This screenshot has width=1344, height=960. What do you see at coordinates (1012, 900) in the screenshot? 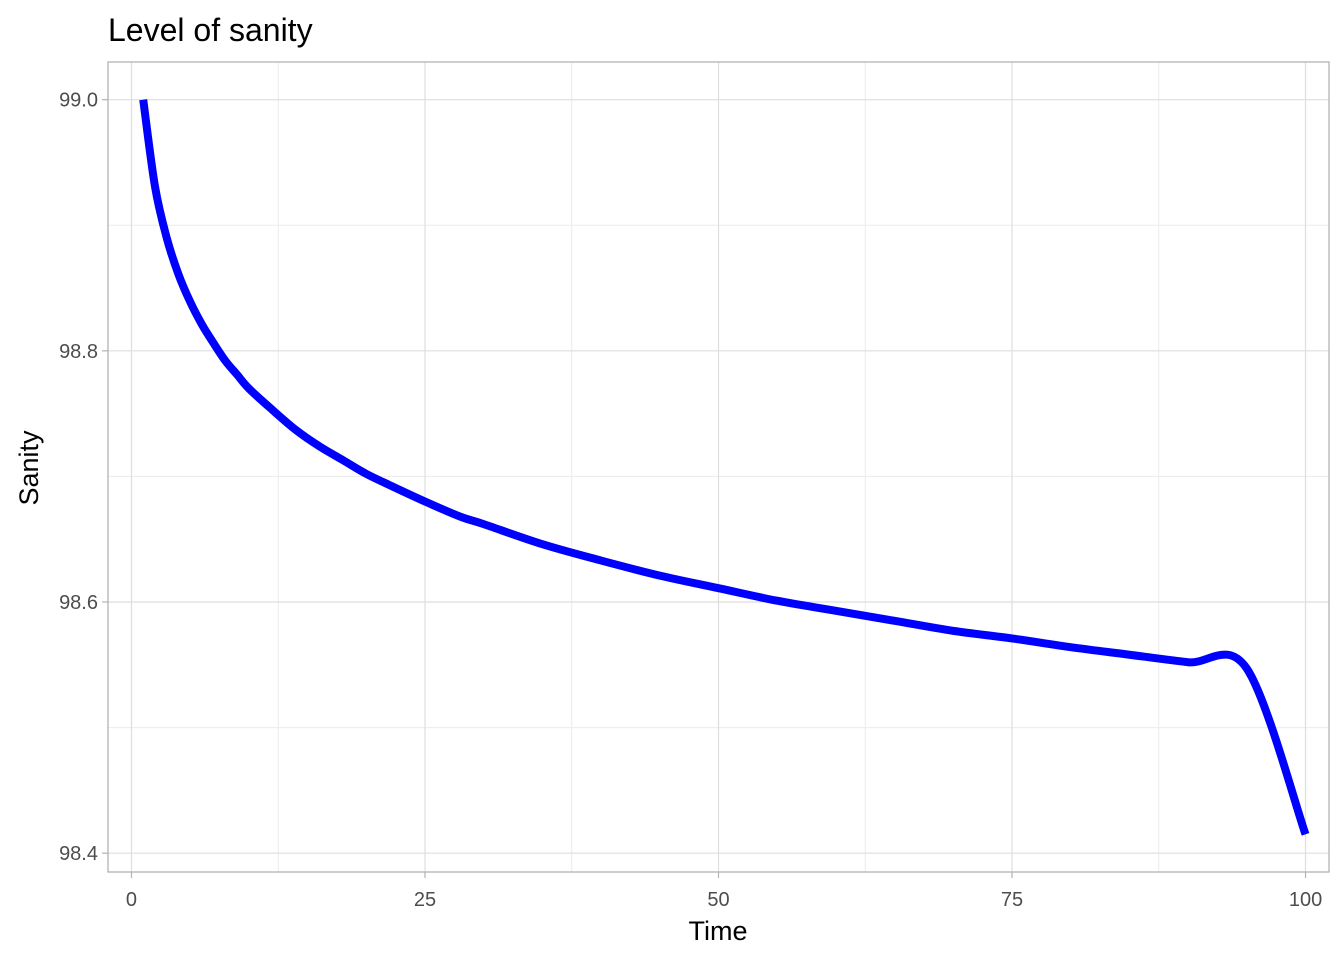
I see `x-tick-label: 75` at bounding box center [1012, 900].